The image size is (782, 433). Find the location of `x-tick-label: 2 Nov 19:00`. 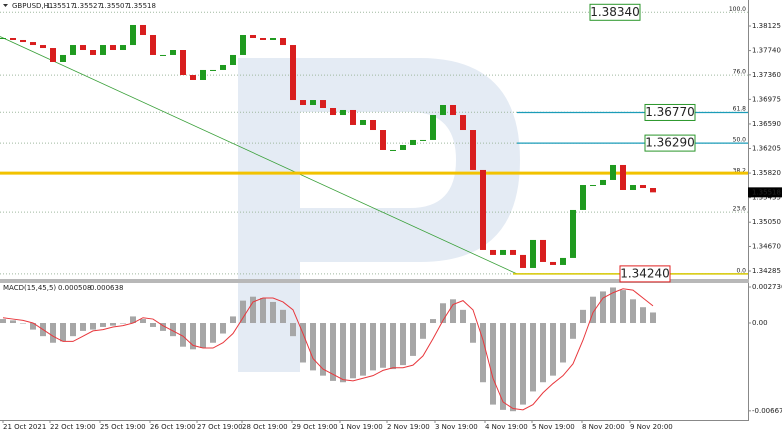

x-tick-label: 2 Nov 19:00 is located at coordinates (408, 427).